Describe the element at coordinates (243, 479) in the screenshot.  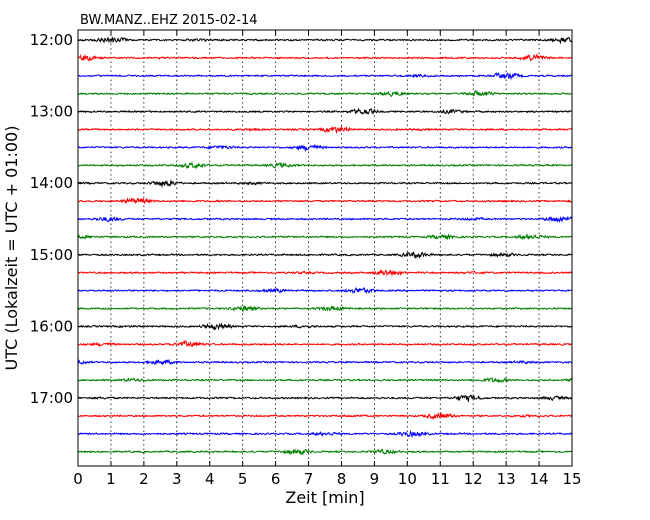
I see `x-tick-label: 5` at that location.